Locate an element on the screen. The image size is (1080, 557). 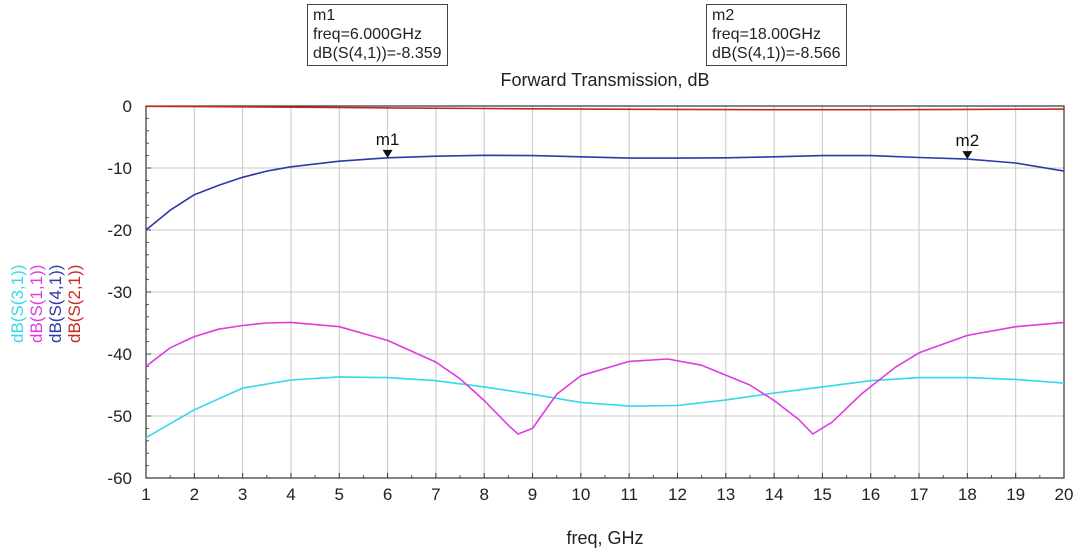
x-tick-label: 11 is located at coordinates (629, 494).